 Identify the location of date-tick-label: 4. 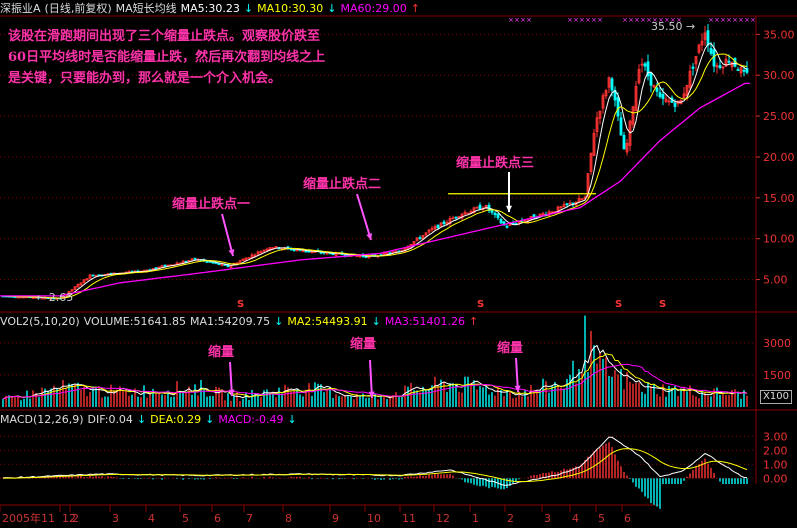
(575, 518).